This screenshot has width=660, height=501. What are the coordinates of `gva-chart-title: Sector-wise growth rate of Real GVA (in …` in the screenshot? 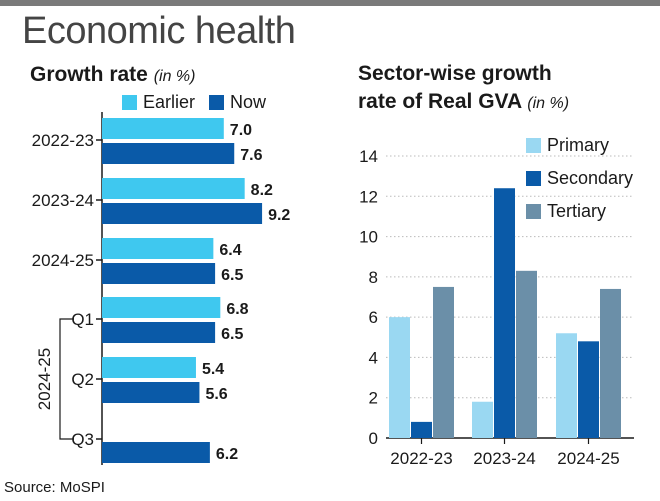 It's located at (463, 89).